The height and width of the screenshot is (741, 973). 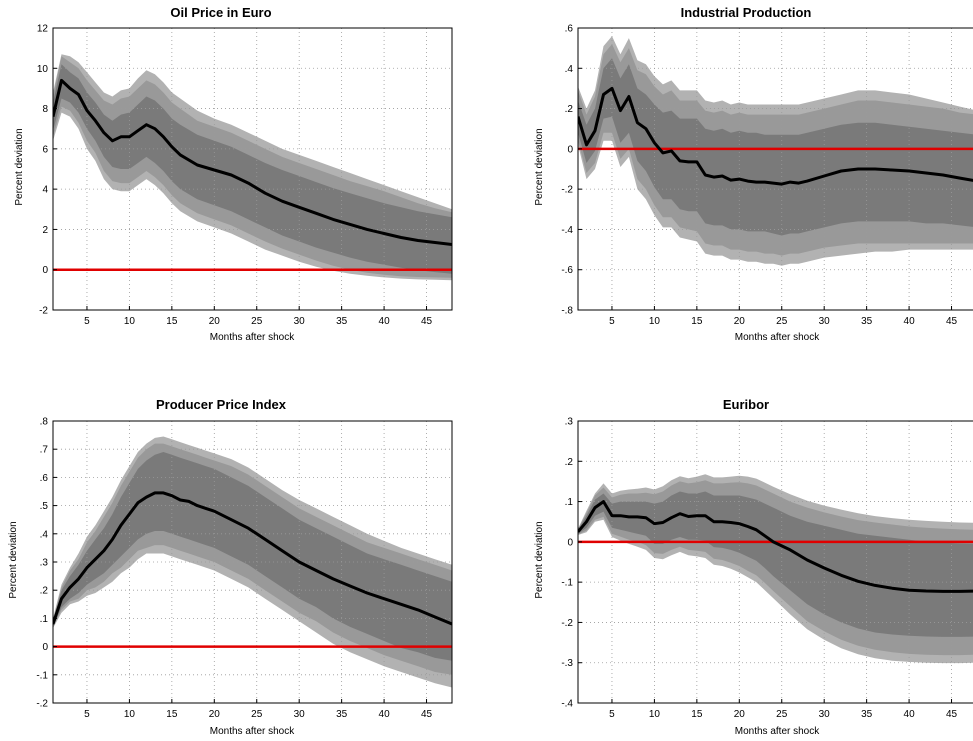 What do you see at coordinates (44, 506) in the screenshot?
I see `y-tick-label: .5` at bounding box center [44, 506].